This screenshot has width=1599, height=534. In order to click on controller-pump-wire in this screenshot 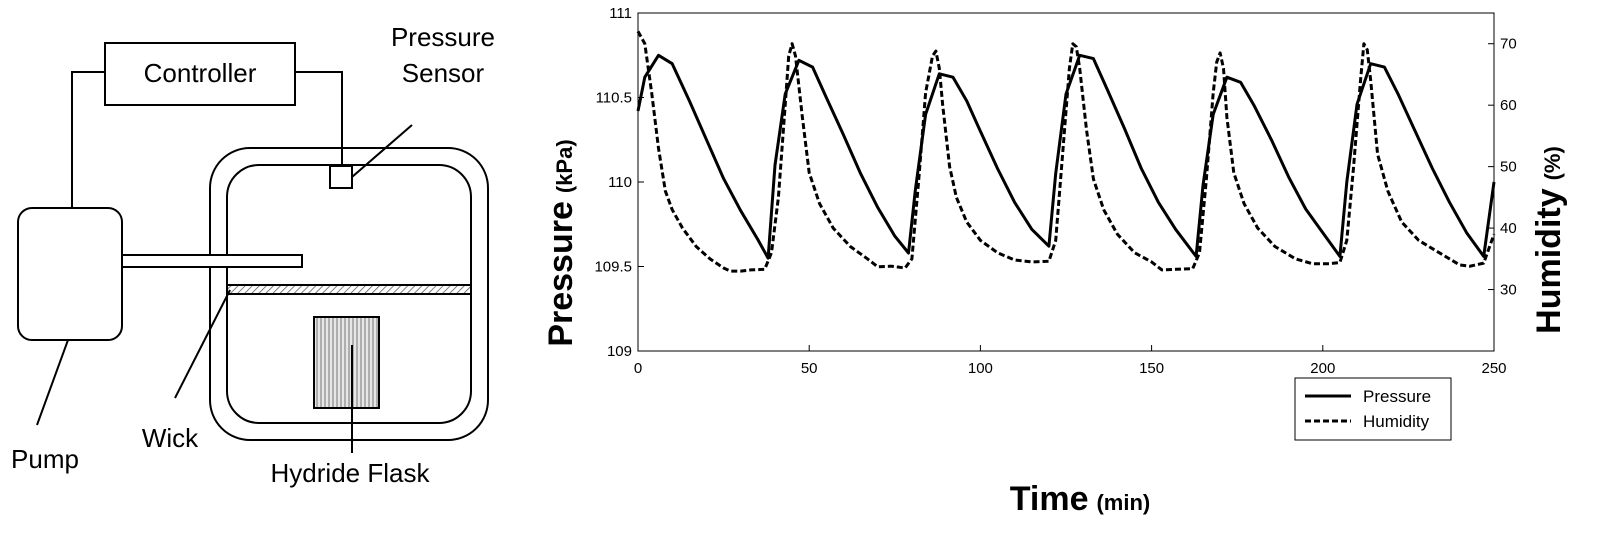, I will do `click(88, 139)`.